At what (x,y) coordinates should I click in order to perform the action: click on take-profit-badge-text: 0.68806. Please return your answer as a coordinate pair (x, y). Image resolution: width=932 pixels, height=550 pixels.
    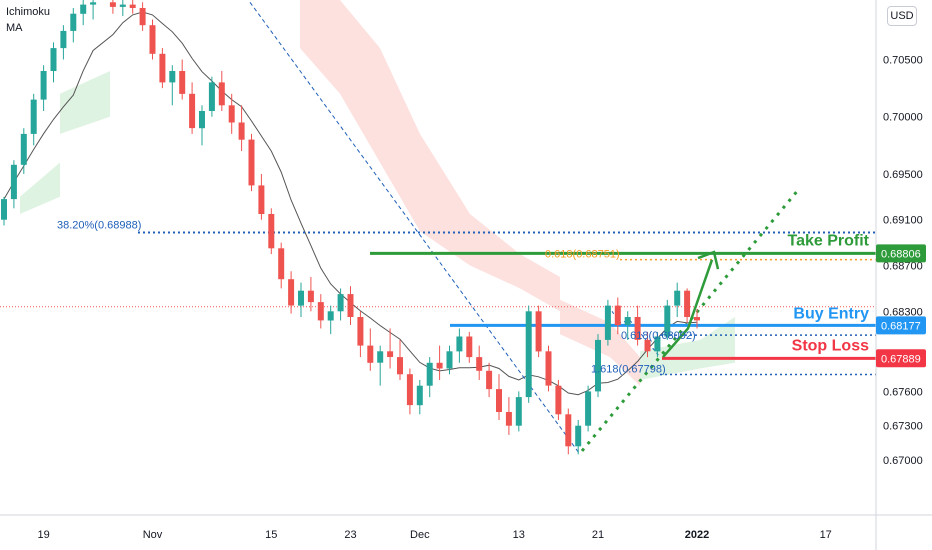
    Looking at the image, I should click on (901, 254).